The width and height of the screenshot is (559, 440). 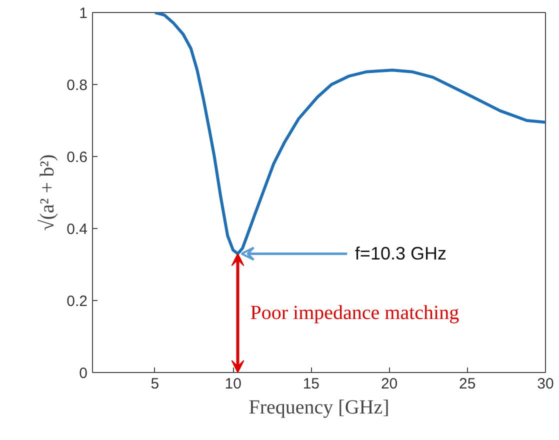 What do you see at coordinates (47, 192) in the screenshot?
I see `y-axis-title: √(a² + b²)` at bounding box center [47, 192].